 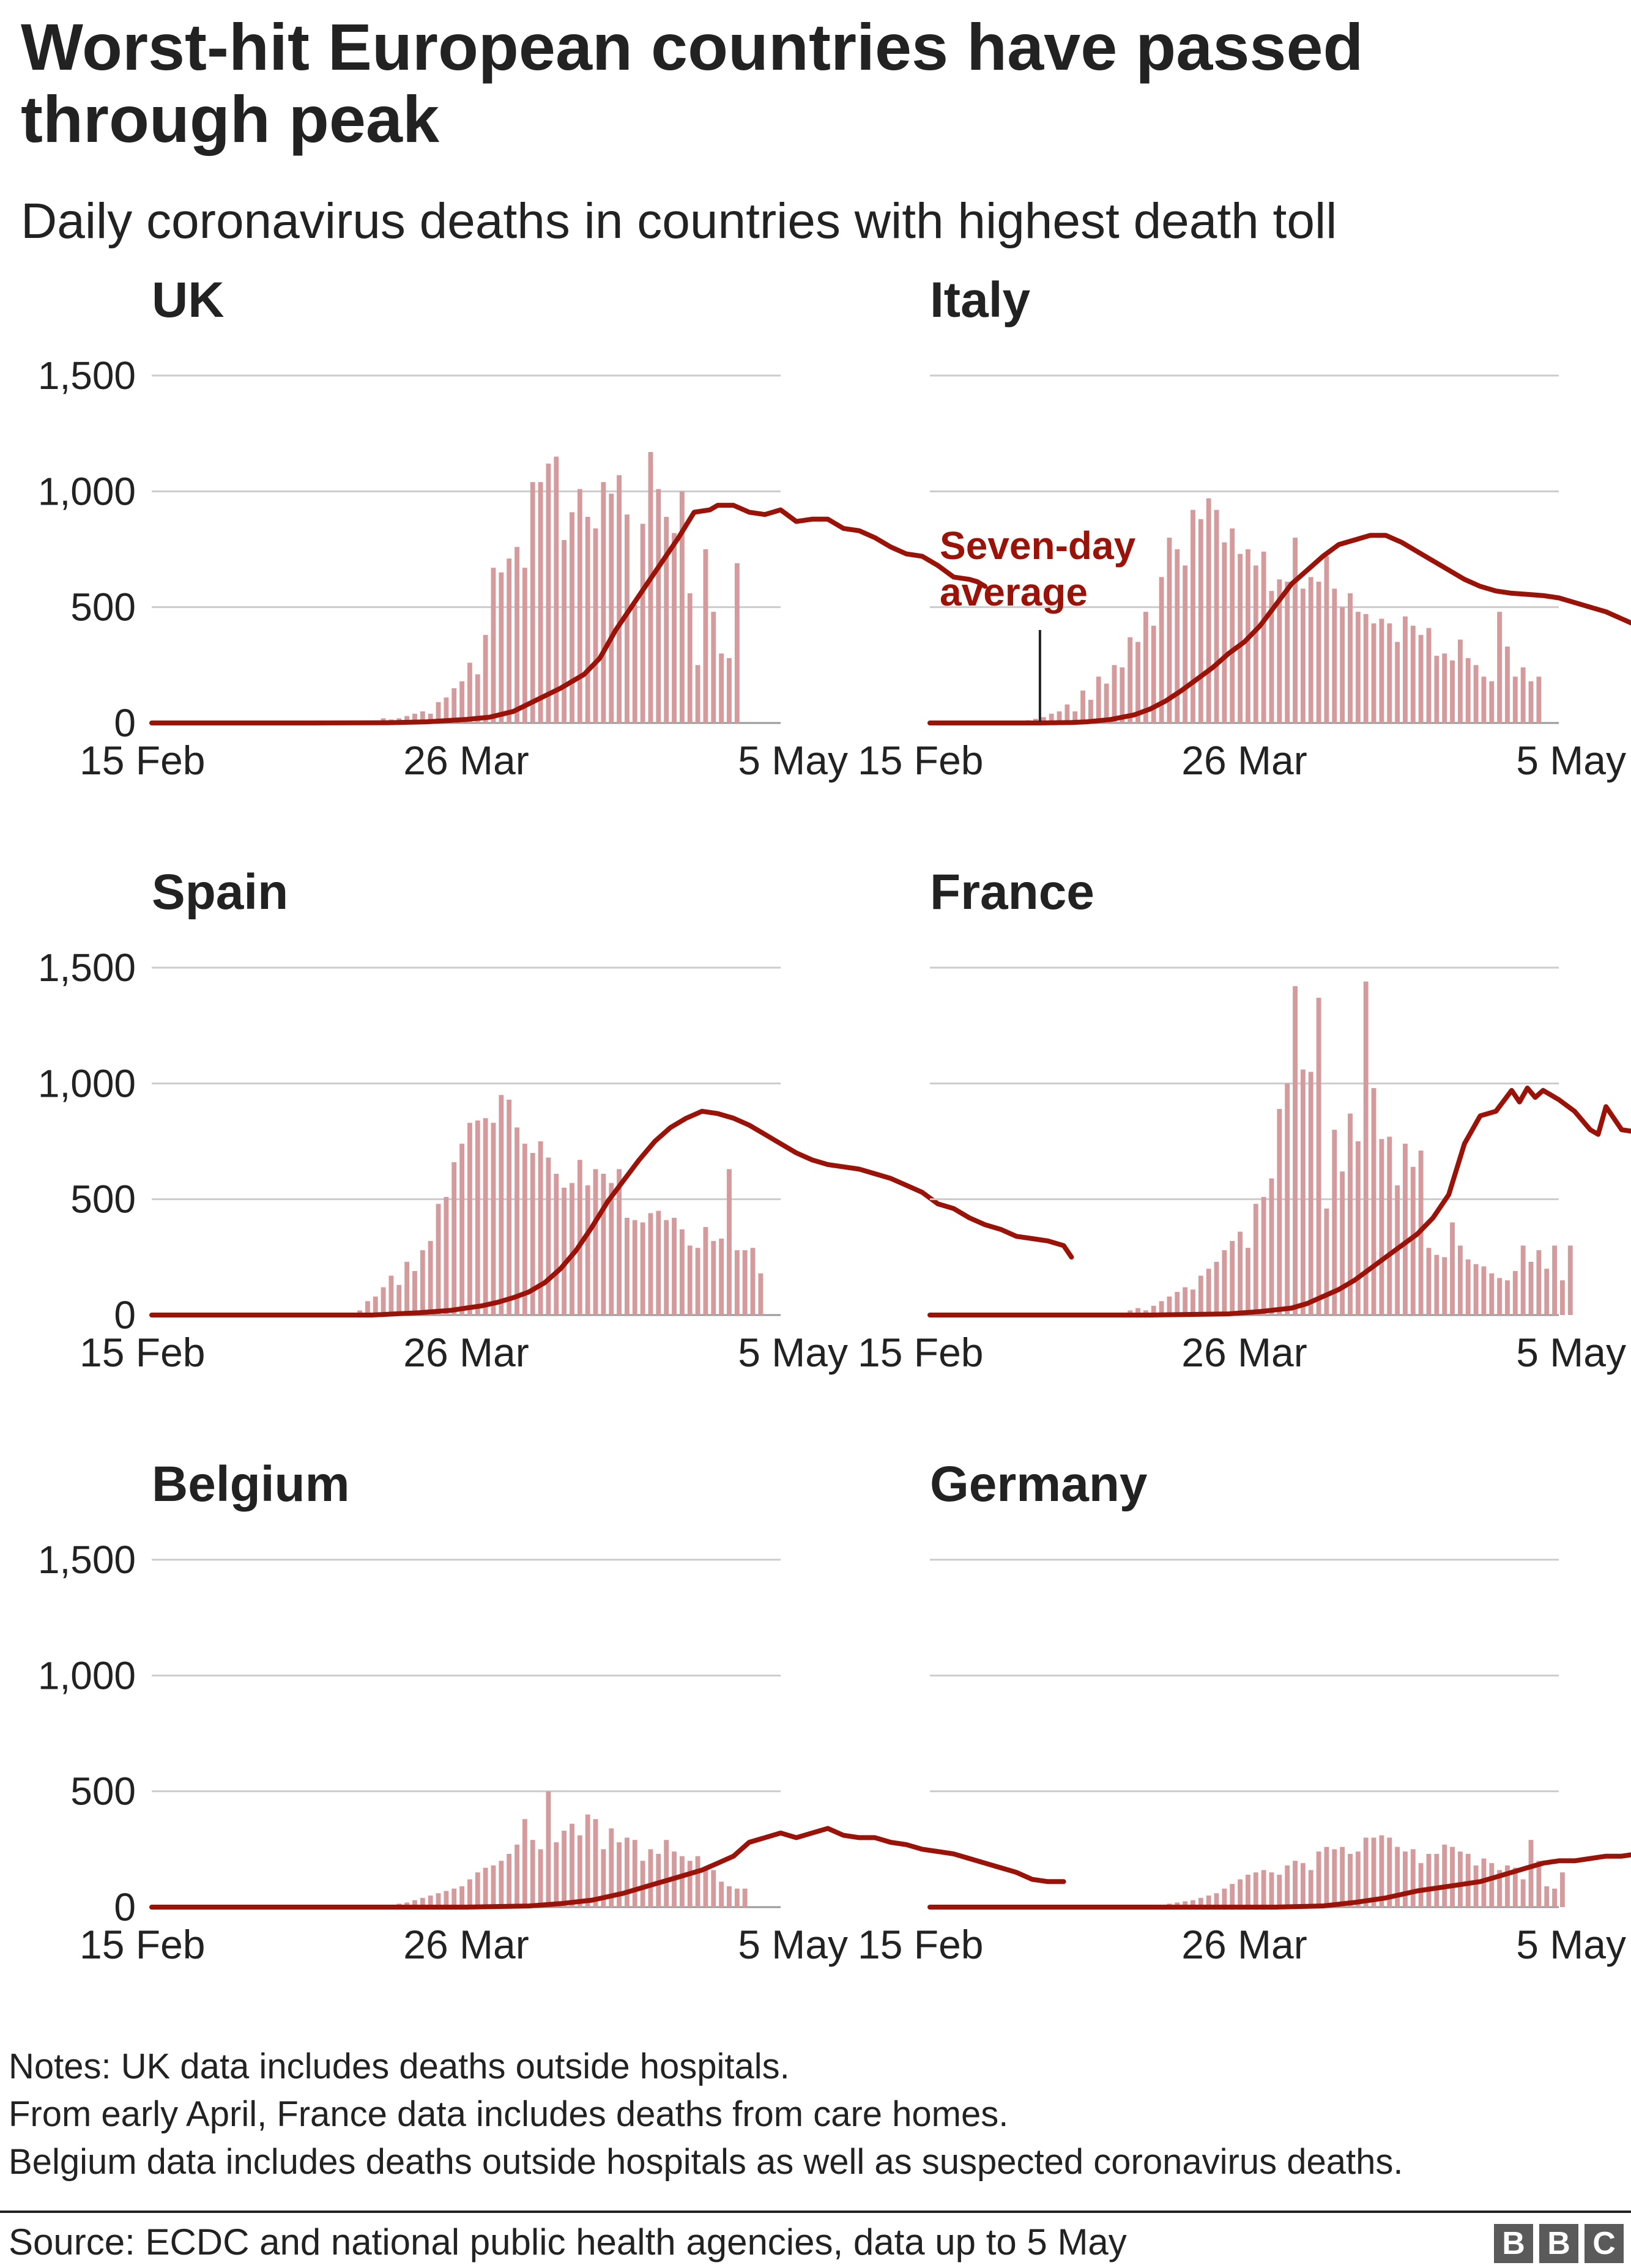 What do you see at coordinates (1038, 546) in the screenshot?
I see `annotation-label: Seven-day` at bounding box center [1038, 546].